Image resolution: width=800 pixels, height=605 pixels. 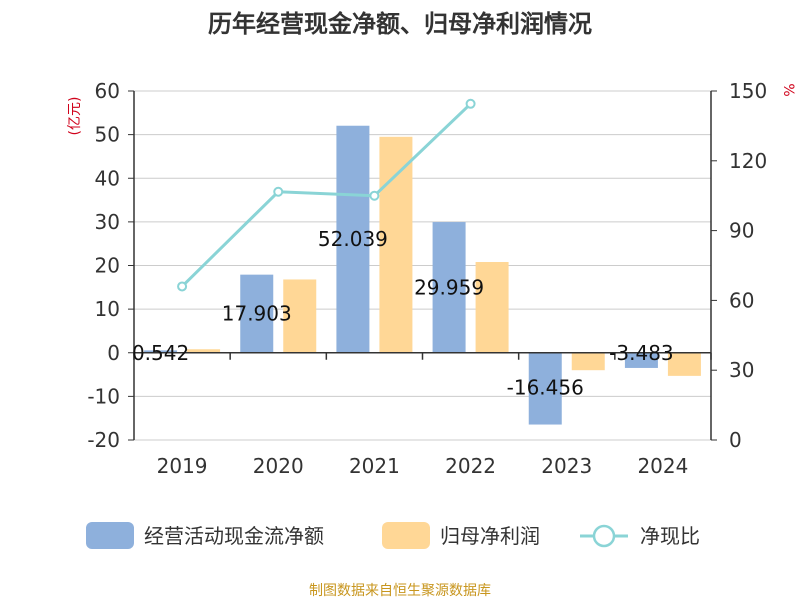 I want to click on left-tick-label: 40, so click(x=107, y=178).